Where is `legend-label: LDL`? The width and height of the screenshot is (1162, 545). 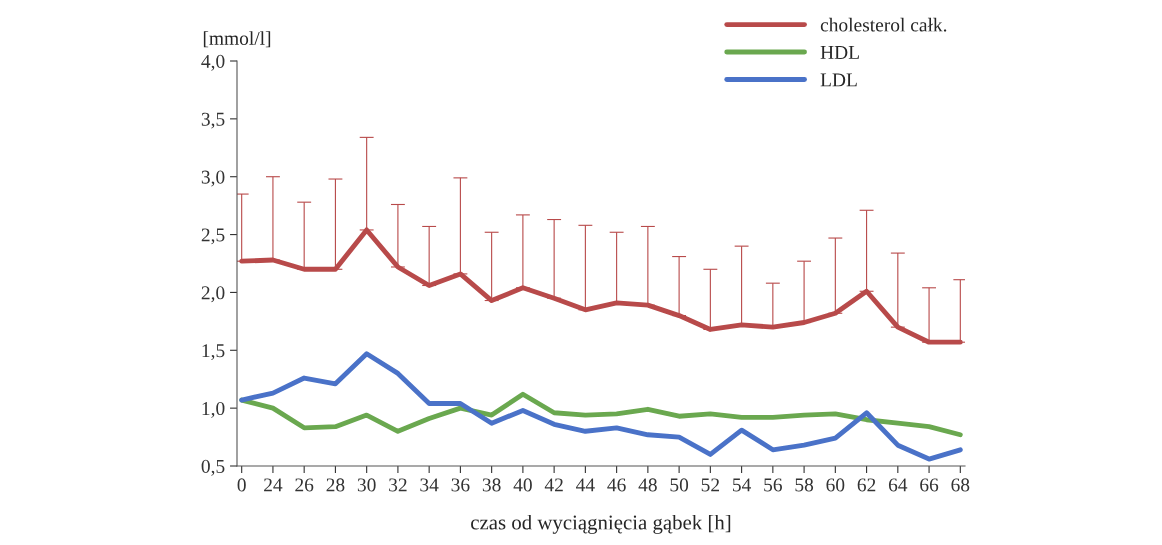 legend-label: LDL is located at coordinates (838, 80).